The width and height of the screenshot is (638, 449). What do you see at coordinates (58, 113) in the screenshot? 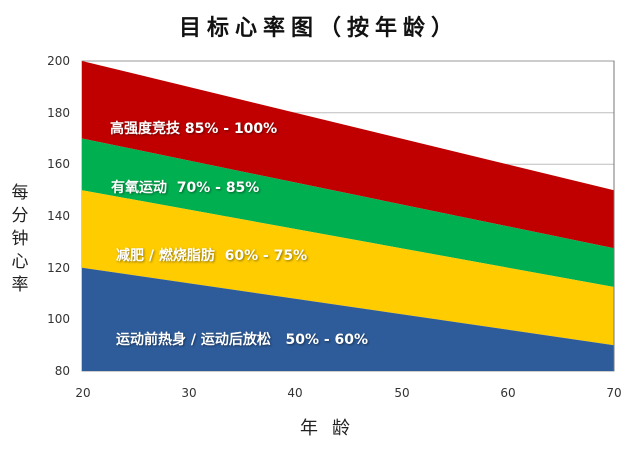
I see `y-tick-180: 180` at bounding box center [58, 113].